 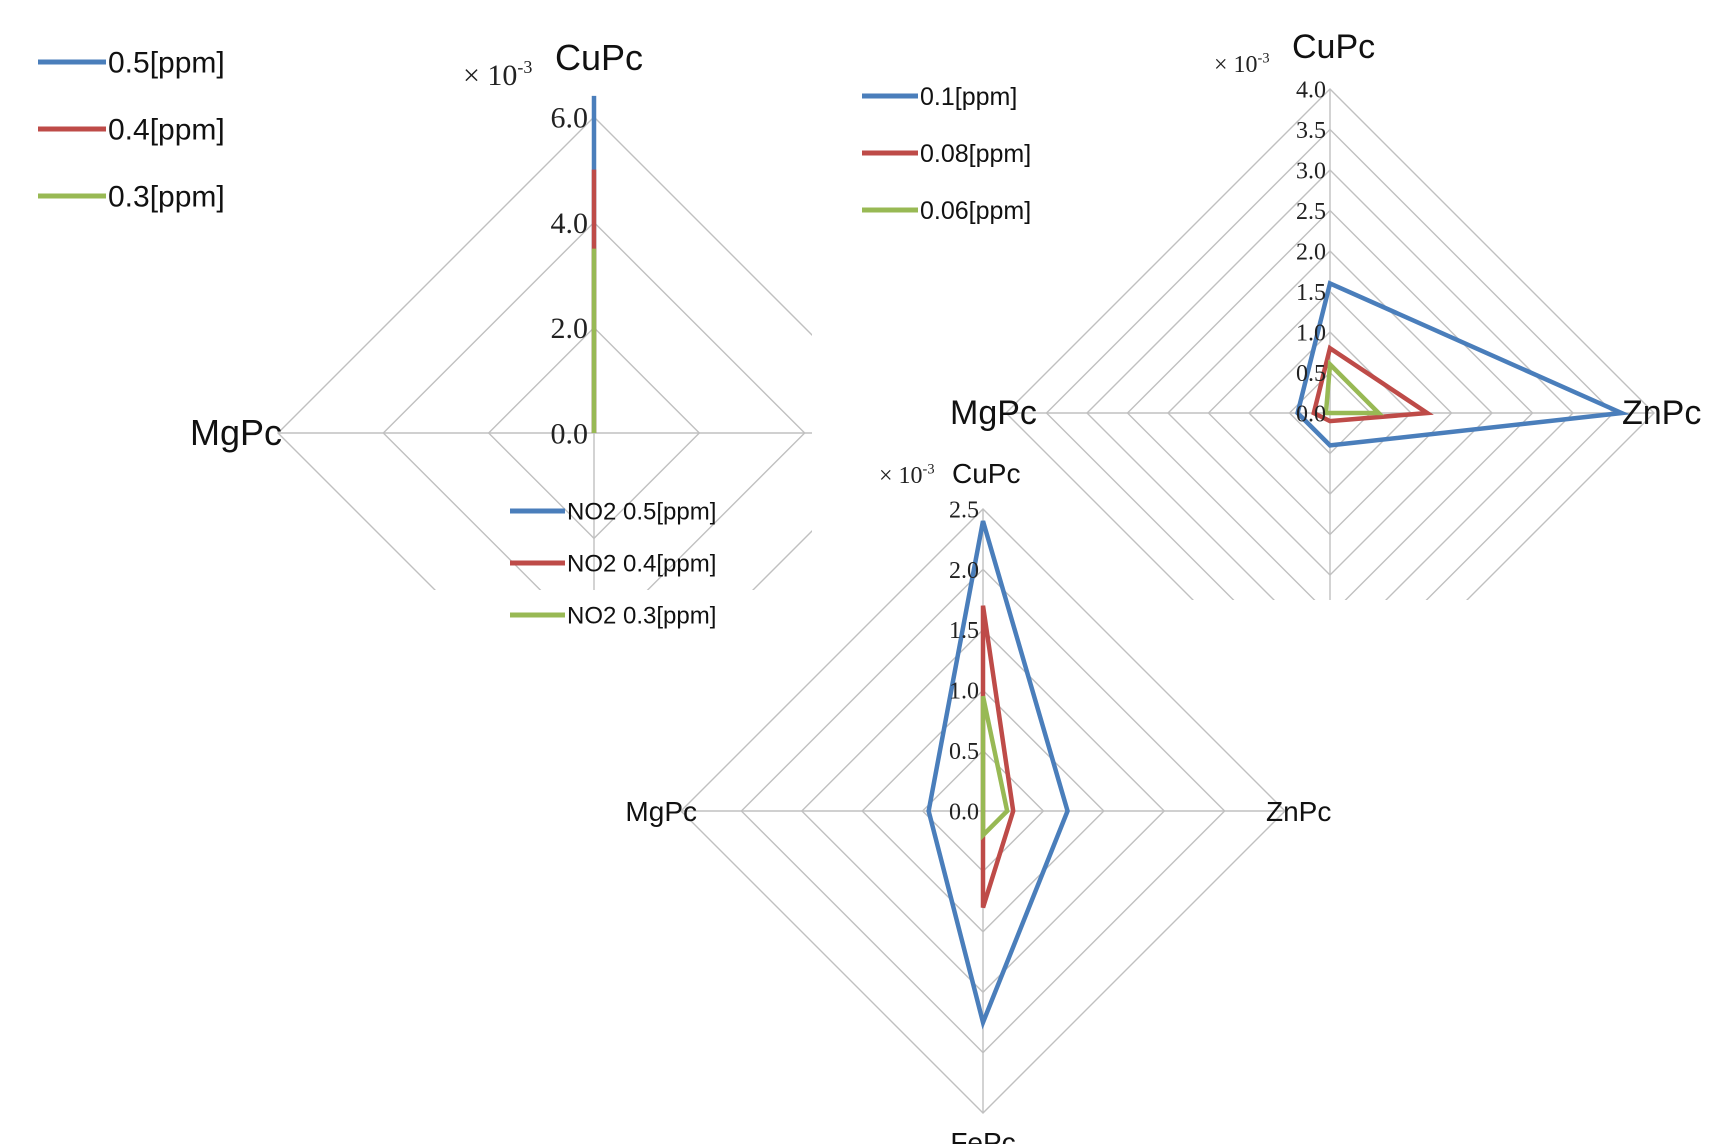 I want to click on plot-area, so click(x=544, y=342).